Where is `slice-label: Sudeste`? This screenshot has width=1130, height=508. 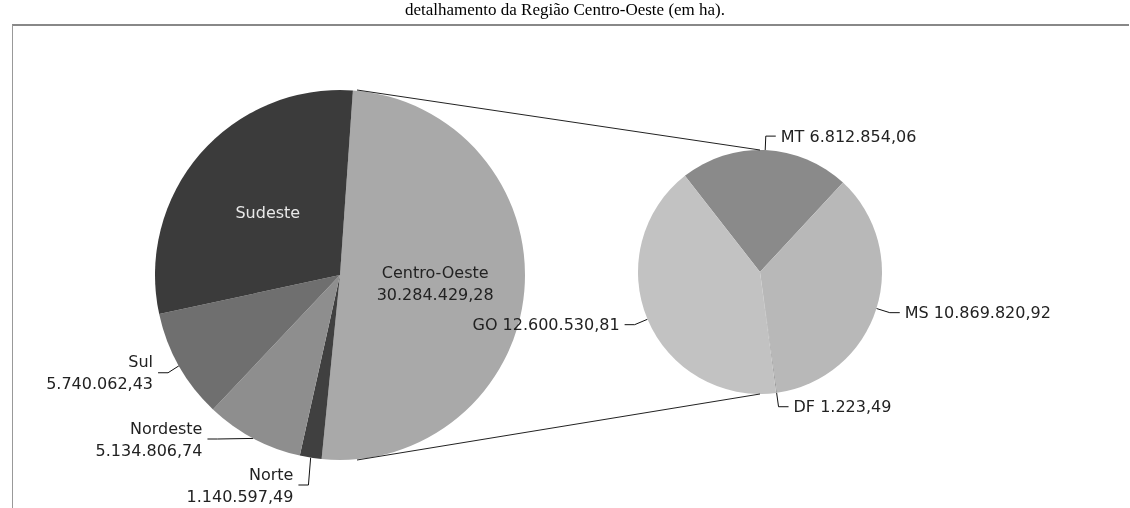
slice-label: Sudeste is located at coordinates (268, 212).